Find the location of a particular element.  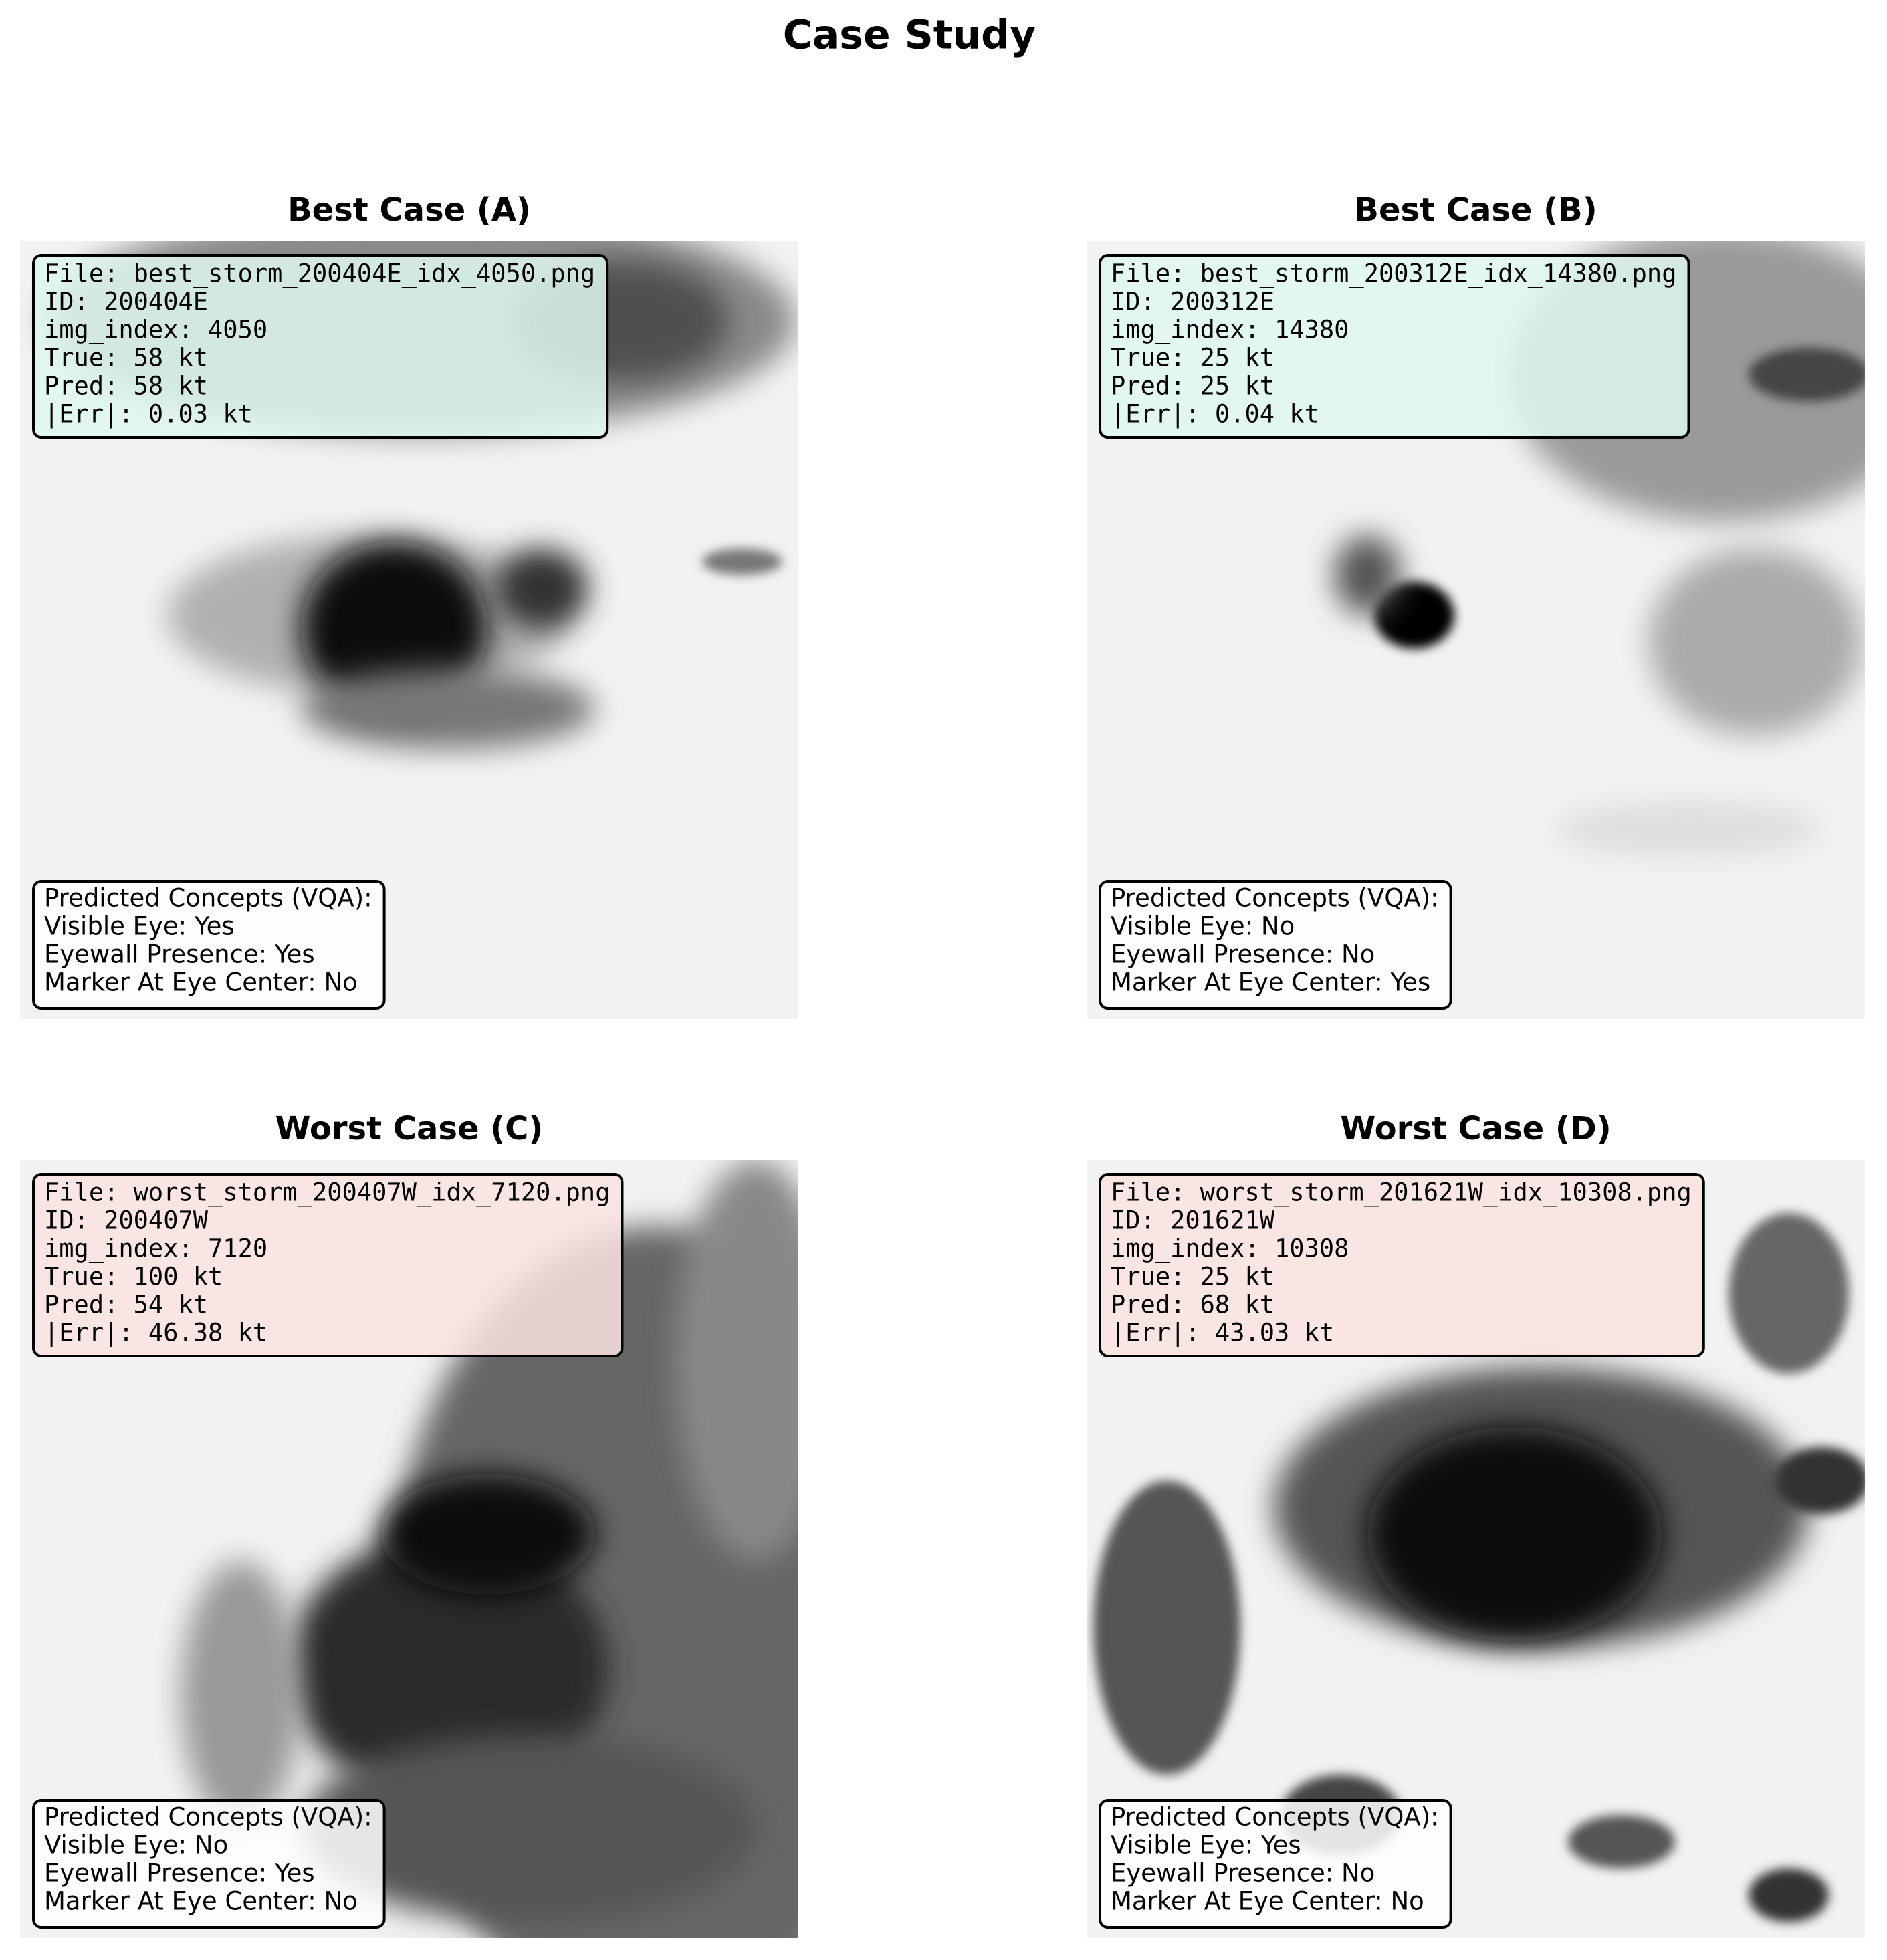

info-line: Pred: 25 kt is located at coordinates (1192, 386).